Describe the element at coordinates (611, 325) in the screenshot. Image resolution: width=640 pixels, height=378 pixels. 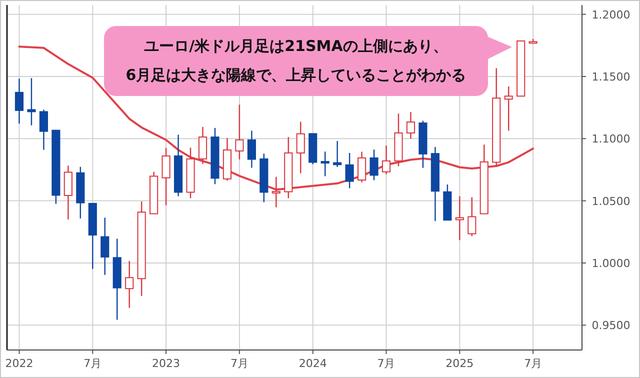
I see `y-tick-label: 0.9500` at that location.